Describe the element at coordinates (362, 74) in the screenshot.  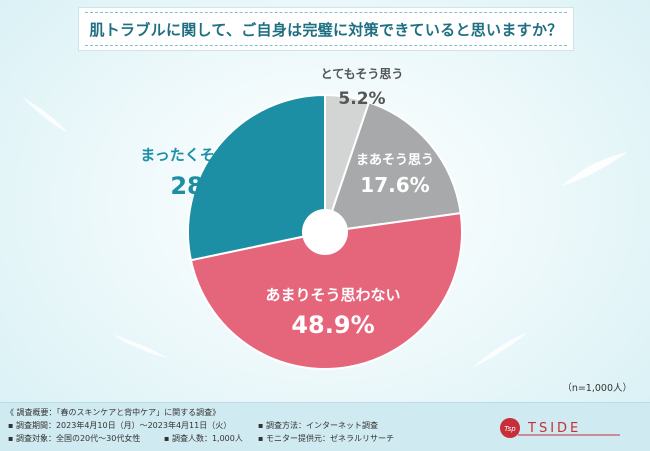
I see `slice-label: とてもそう思う` at that location.